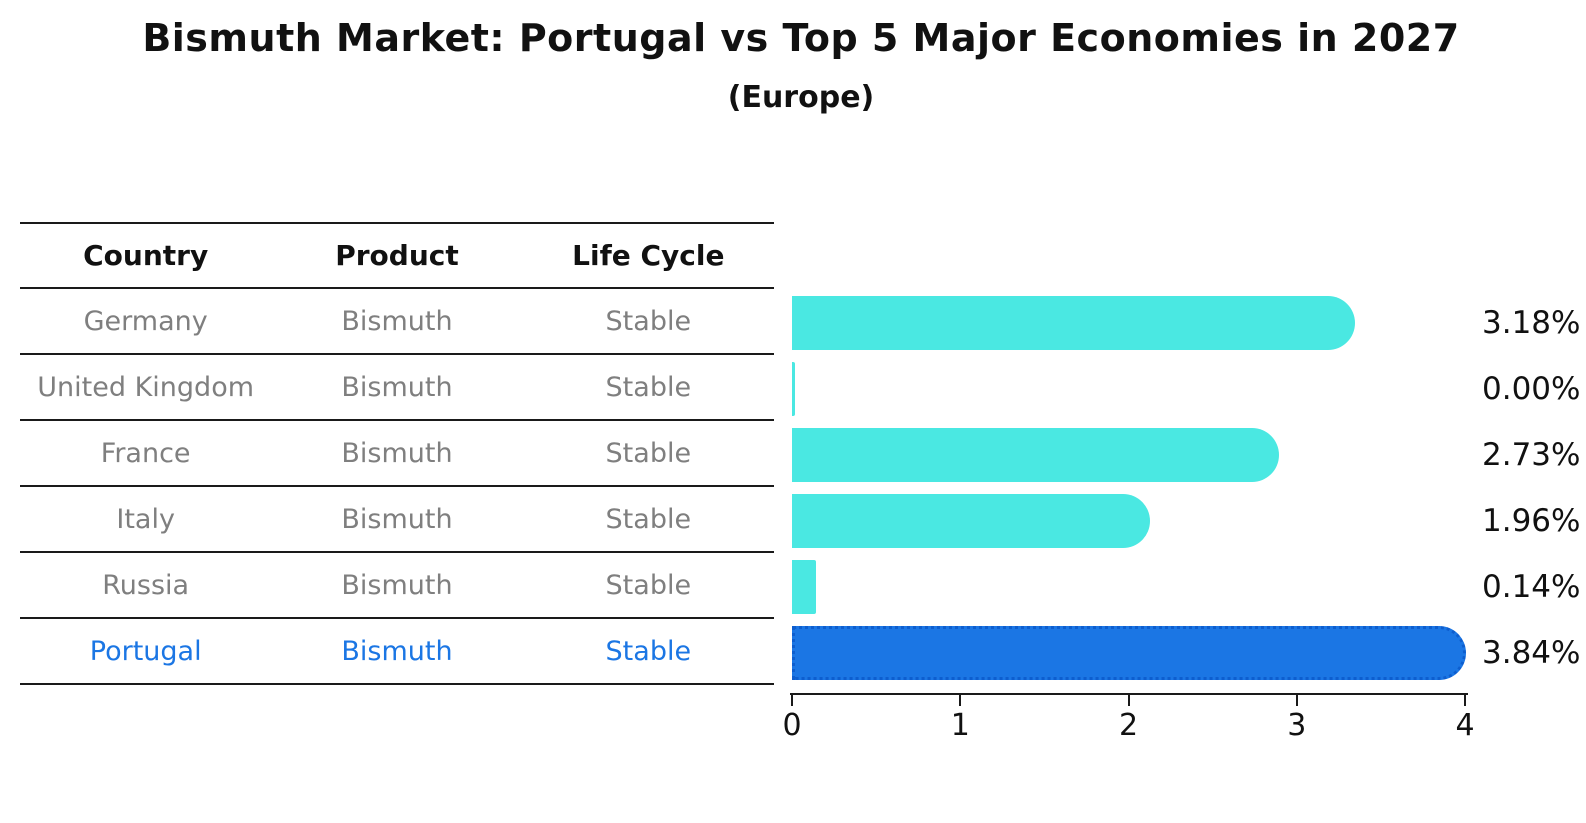 The image size is (1586, 823). Describe the element at coordinates (792, 725) in the screenshot. I see `x-tick-label: 0` at that location.